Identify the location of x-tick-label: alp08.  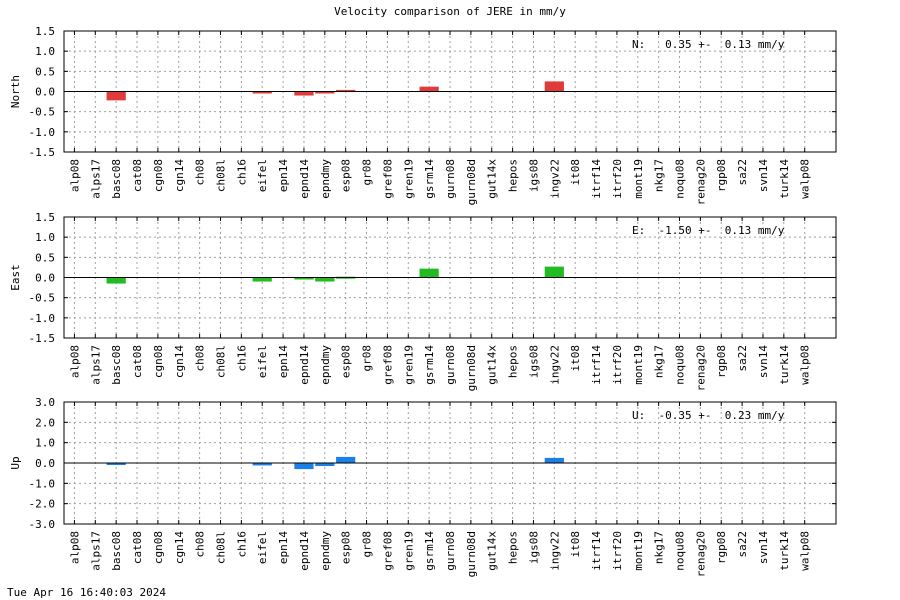
(74, 361).